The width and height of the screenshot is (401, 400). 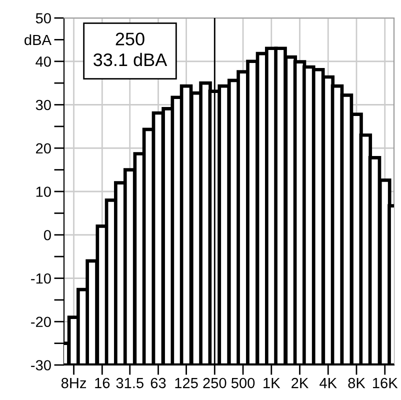 What do you see at coordinates (41, 365) in the screenshot?
I see `y-tick-label: -30` at bounding box center [41, 365].